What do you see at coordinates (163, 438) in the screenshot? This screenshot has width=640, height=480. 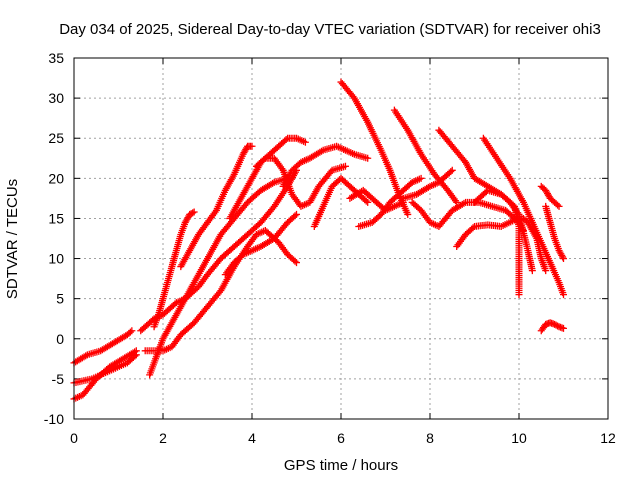 I see `x-tick-label: 2` at bounding box center [163, 438].